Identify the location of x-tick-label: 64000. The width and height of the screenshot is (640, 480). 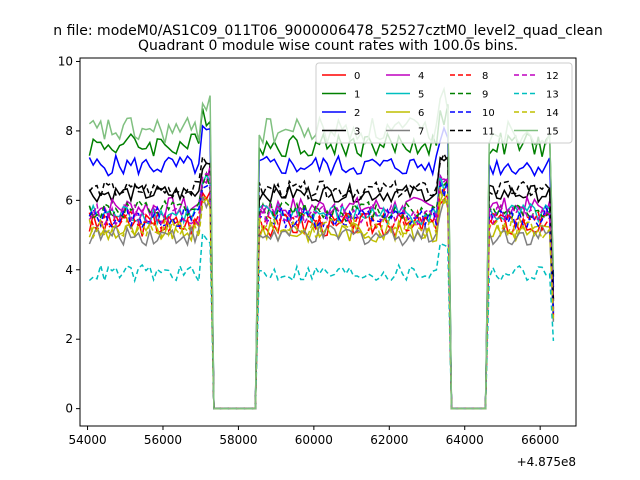
(465, 440).